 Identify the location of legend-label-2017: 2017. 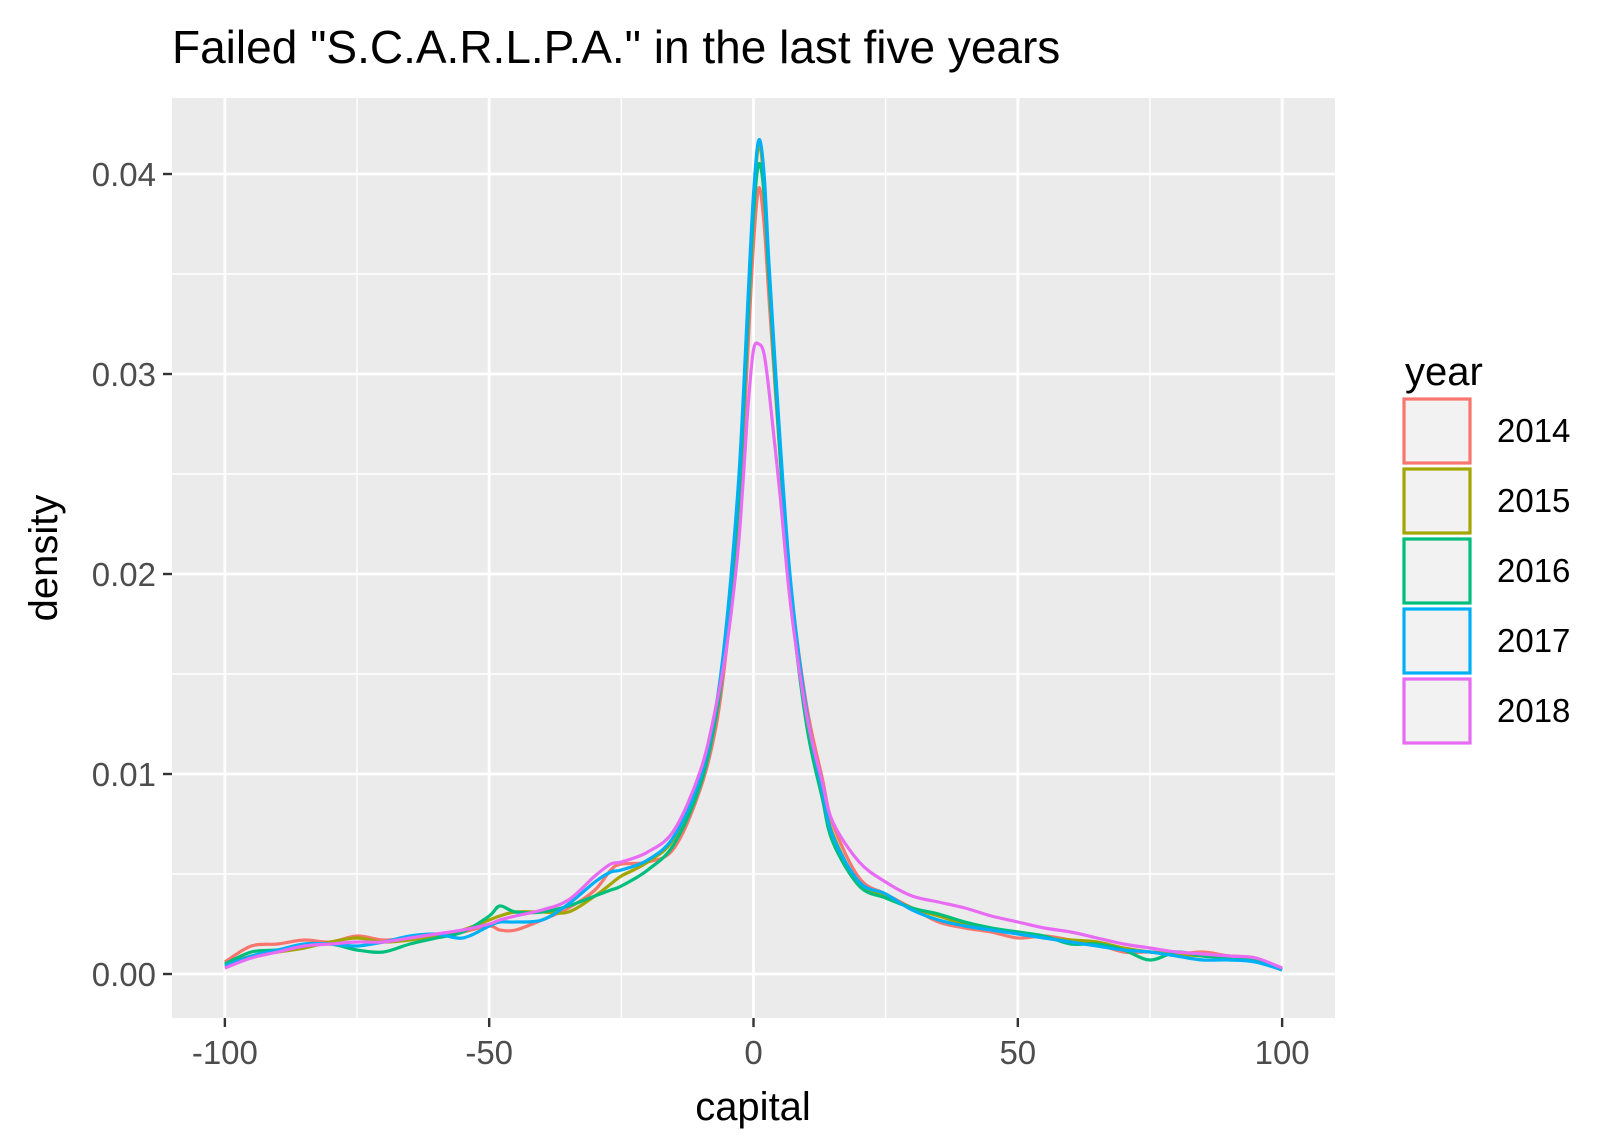
(1533, 640).